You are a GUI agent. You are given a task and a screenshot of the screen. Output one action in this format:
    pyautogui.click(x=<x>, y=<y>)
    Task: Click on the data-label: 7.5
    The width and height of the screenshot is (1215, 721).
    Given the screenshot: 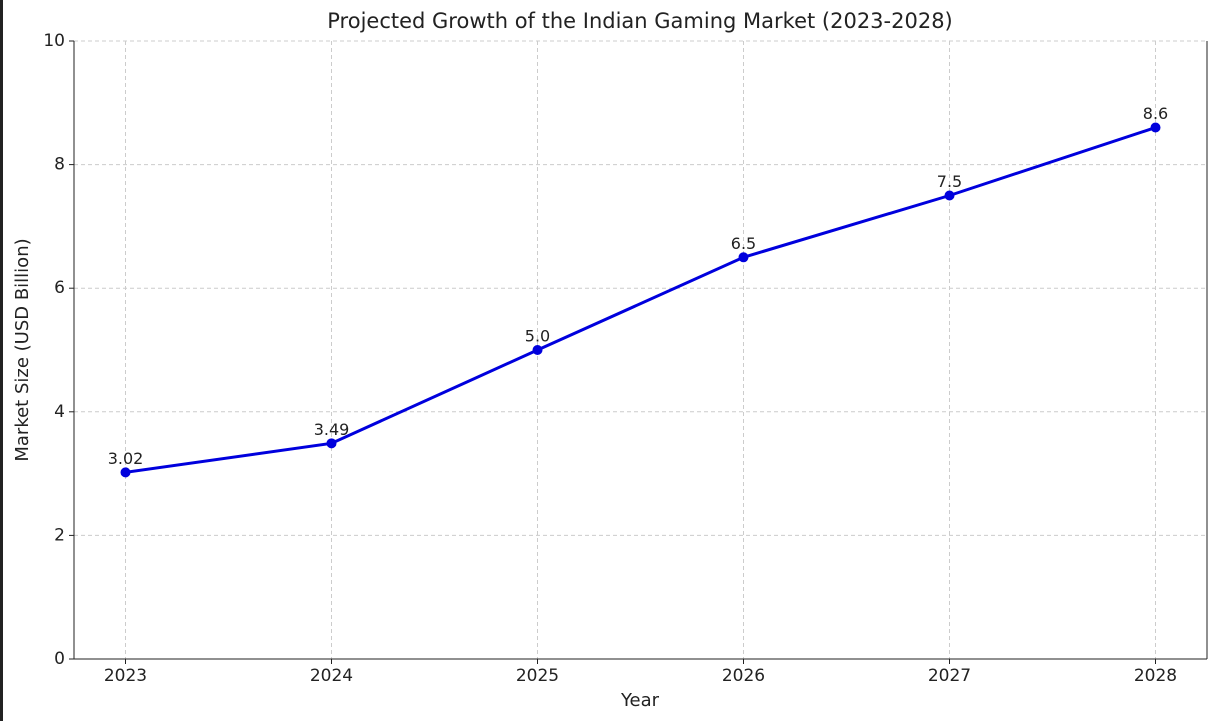 What is the action you would take?
    pyautogui.click(x=949, y=181)
    